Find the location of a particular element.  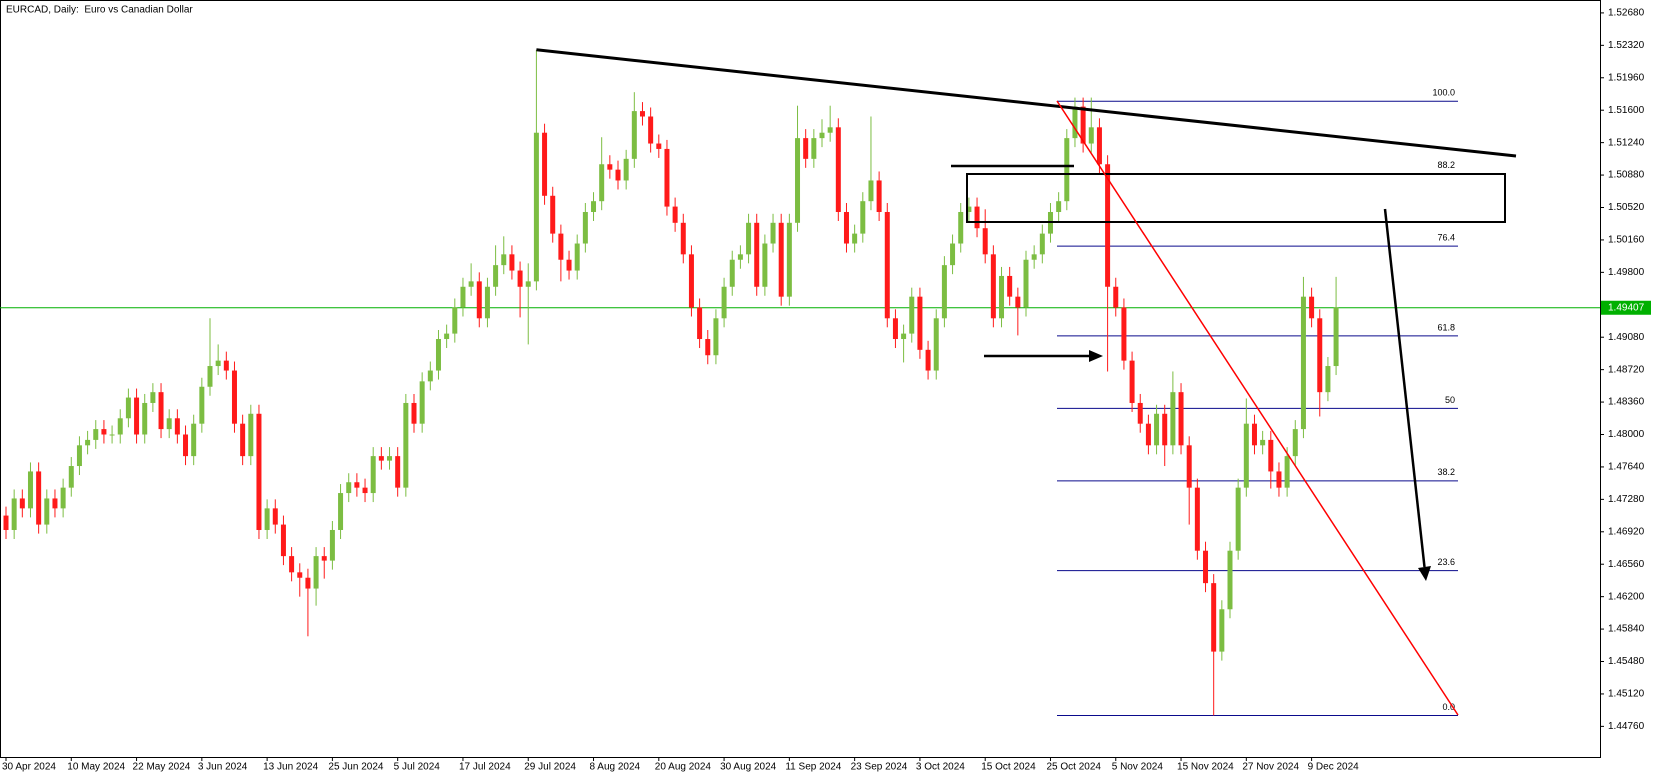

fib-label: 0.0 is located at coordinates (1448, 707).